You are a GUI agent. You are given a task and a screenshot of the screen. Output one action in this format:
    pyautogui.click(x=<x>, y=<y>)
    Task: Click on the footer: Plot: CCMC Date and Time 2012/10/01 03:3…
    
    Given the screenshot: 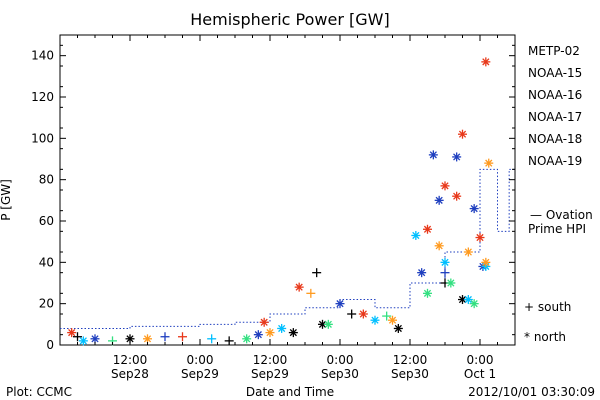 What is the action you would take?
    pyautogui.click(x=300, y=392)
    